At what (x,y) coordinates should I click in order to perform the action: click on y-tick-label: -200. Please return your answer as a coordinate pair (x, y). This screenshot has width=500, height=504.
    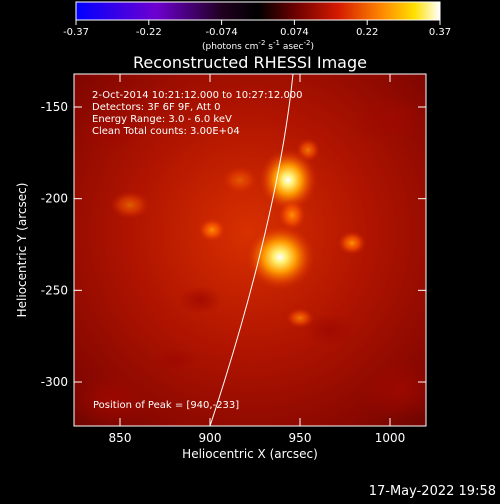
    Looking at the image, I should click on (54, 199).